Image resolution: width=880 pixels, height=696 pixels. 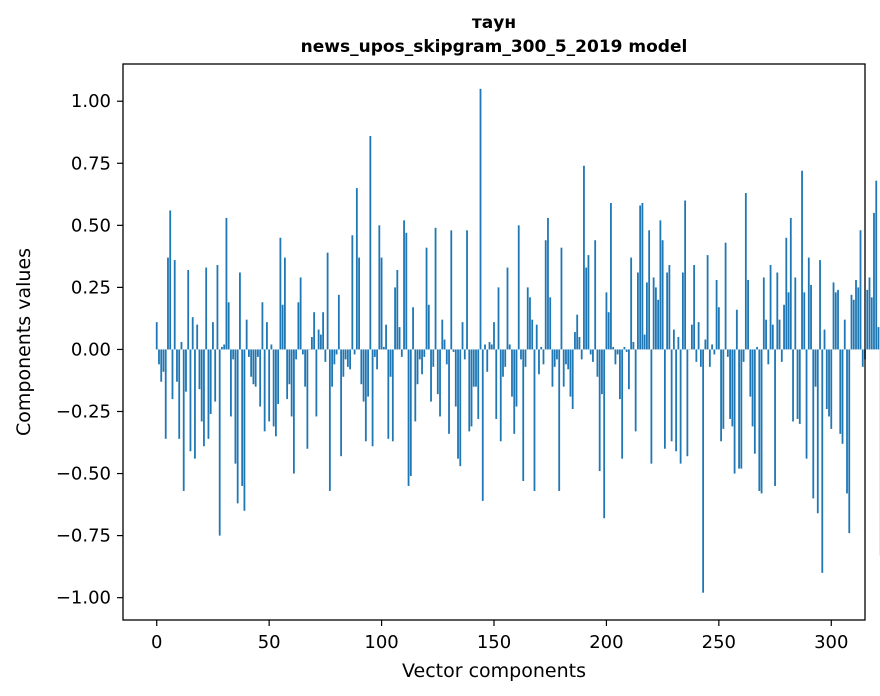 What do you see at coordinates (494, 23) in the screenshot?
I see `chart-title: таун` at bounding box center [494, 23].